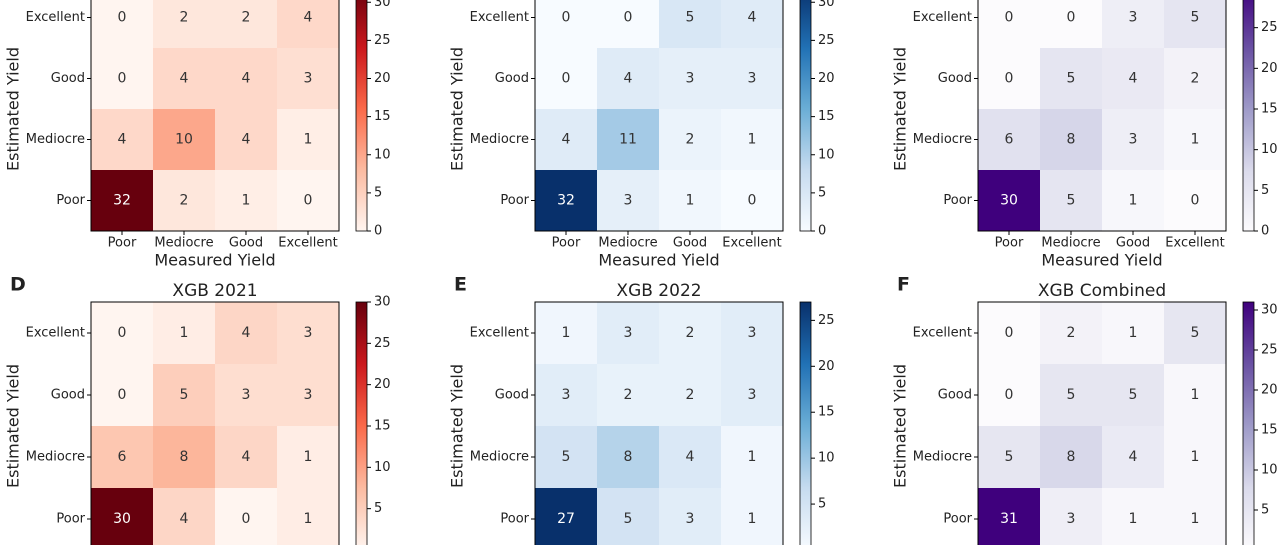 The height and width of the screenshot is (545, 1280). Describe the element at coordinates (903, 285) in the screenshot. I see `panel-label: F` at that location.